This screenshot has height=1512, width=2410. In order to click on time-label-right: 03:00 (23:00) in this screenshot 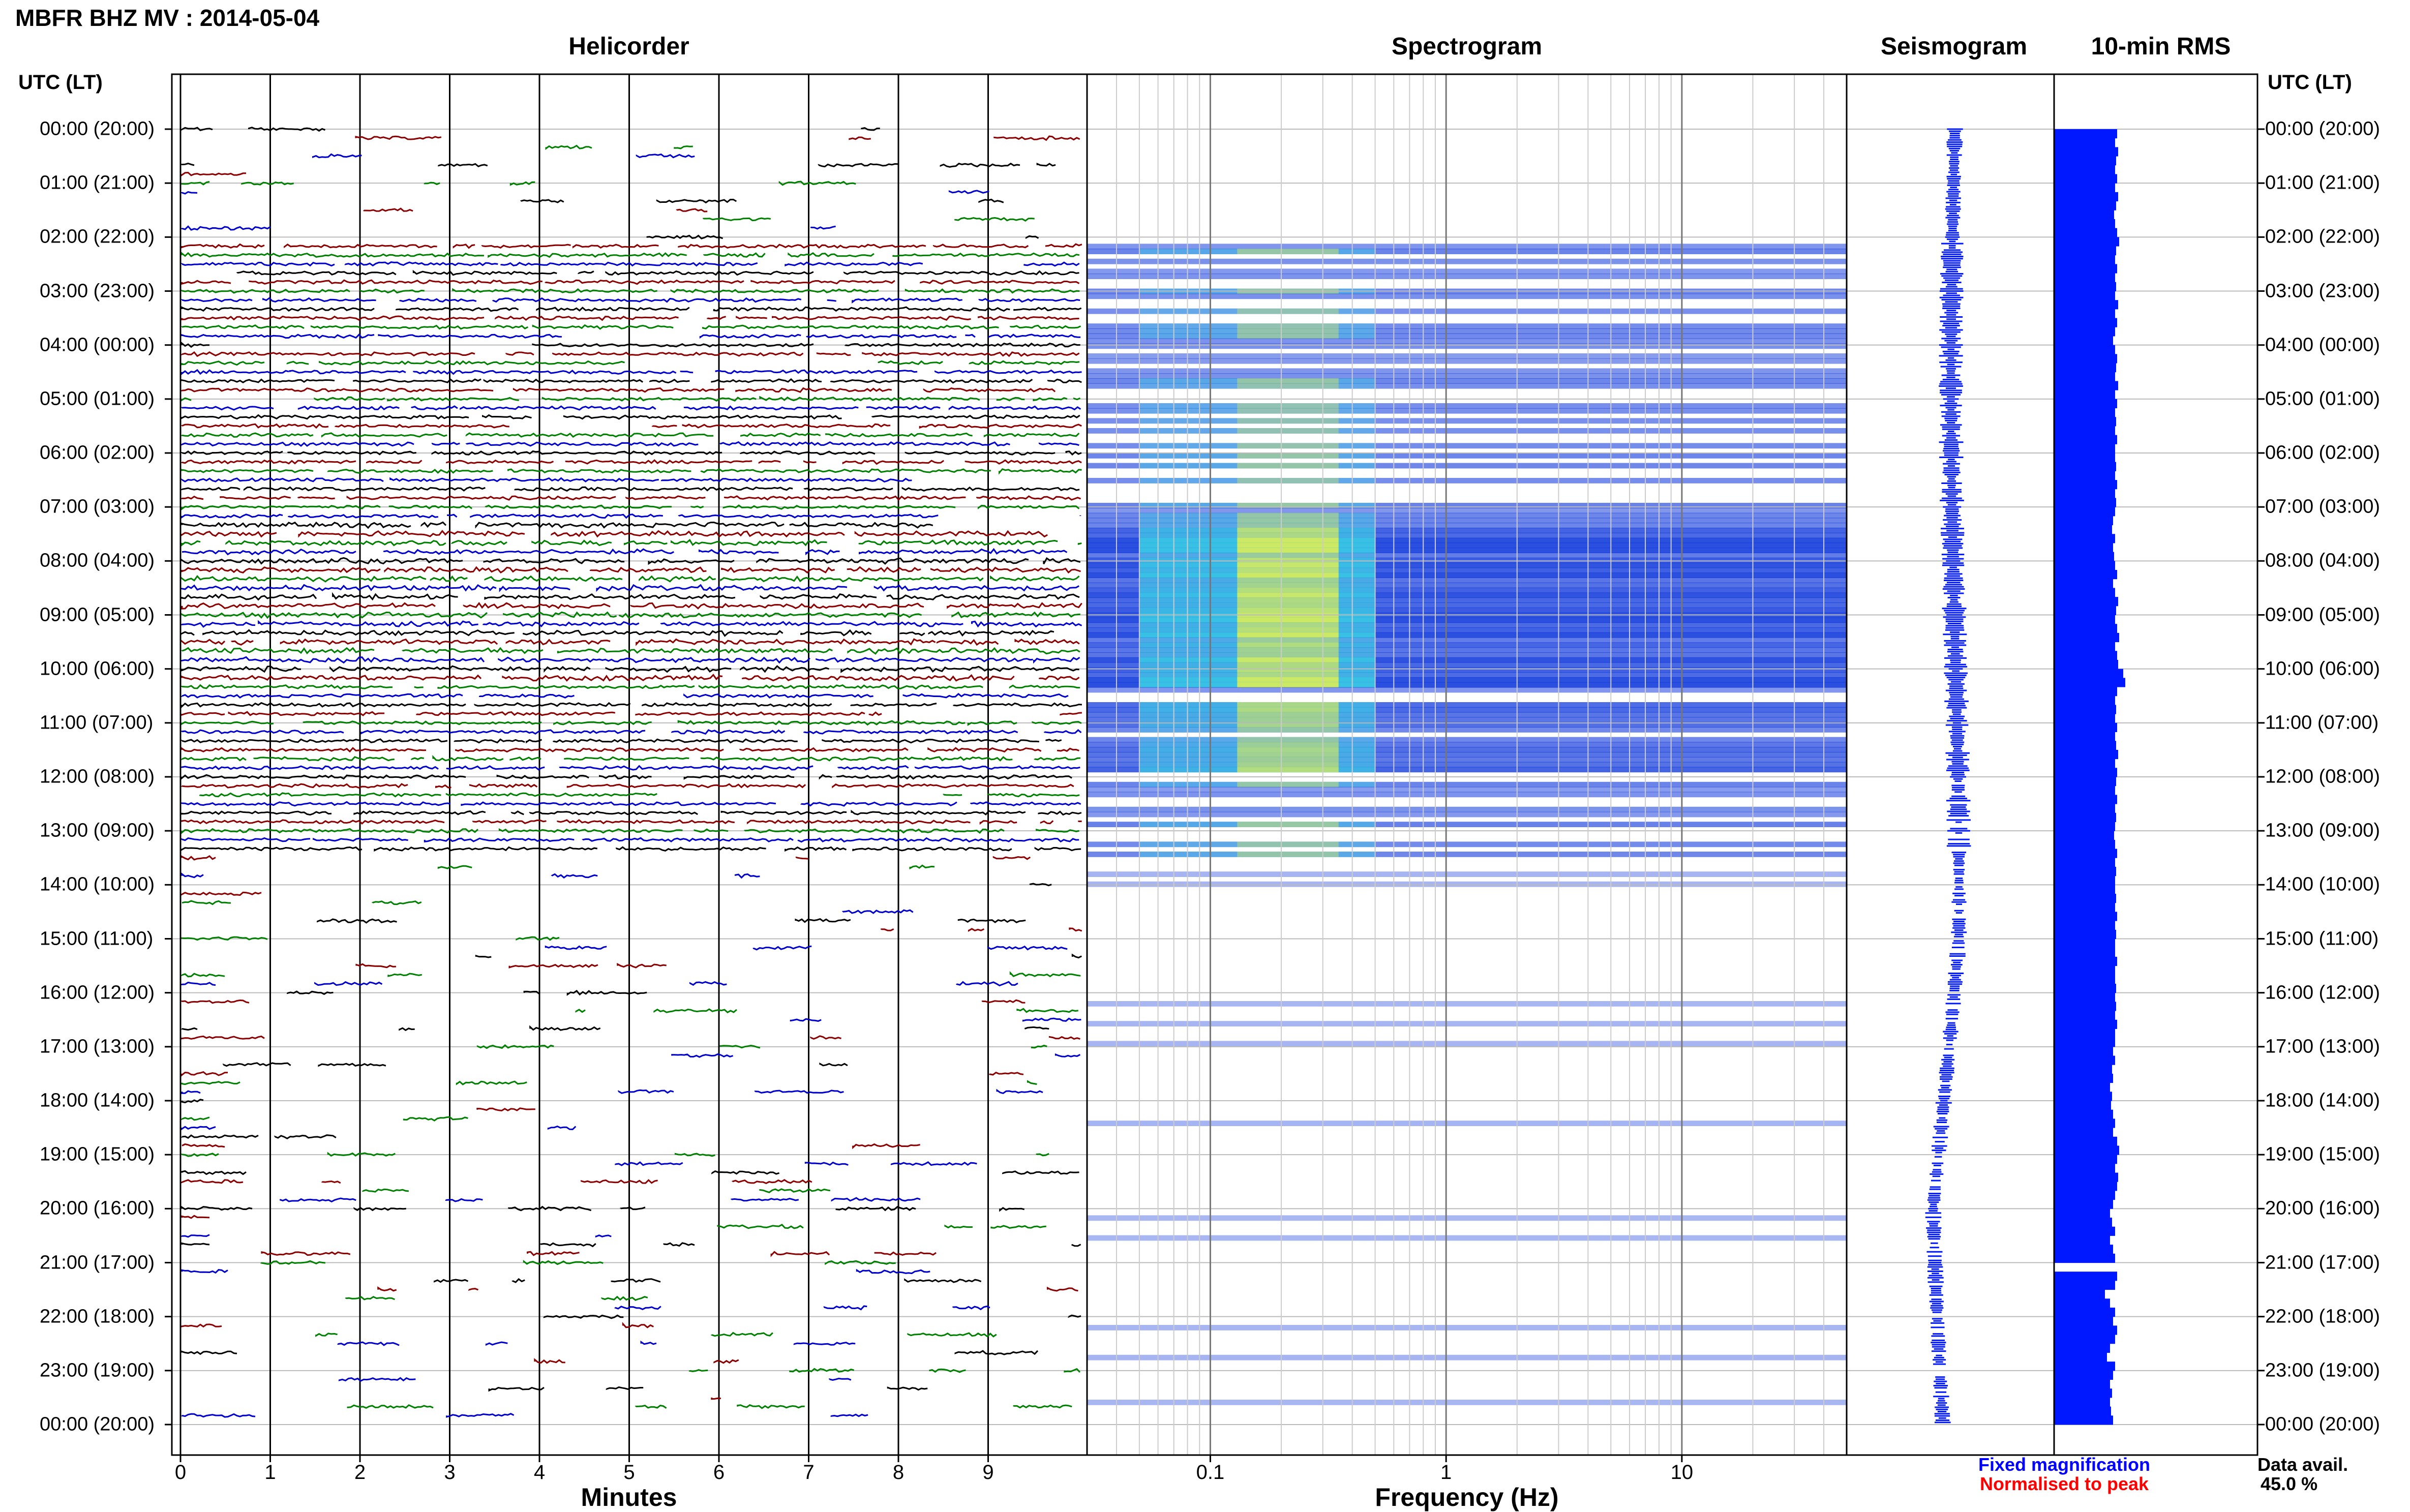, I will do `click(2323, 290)`.